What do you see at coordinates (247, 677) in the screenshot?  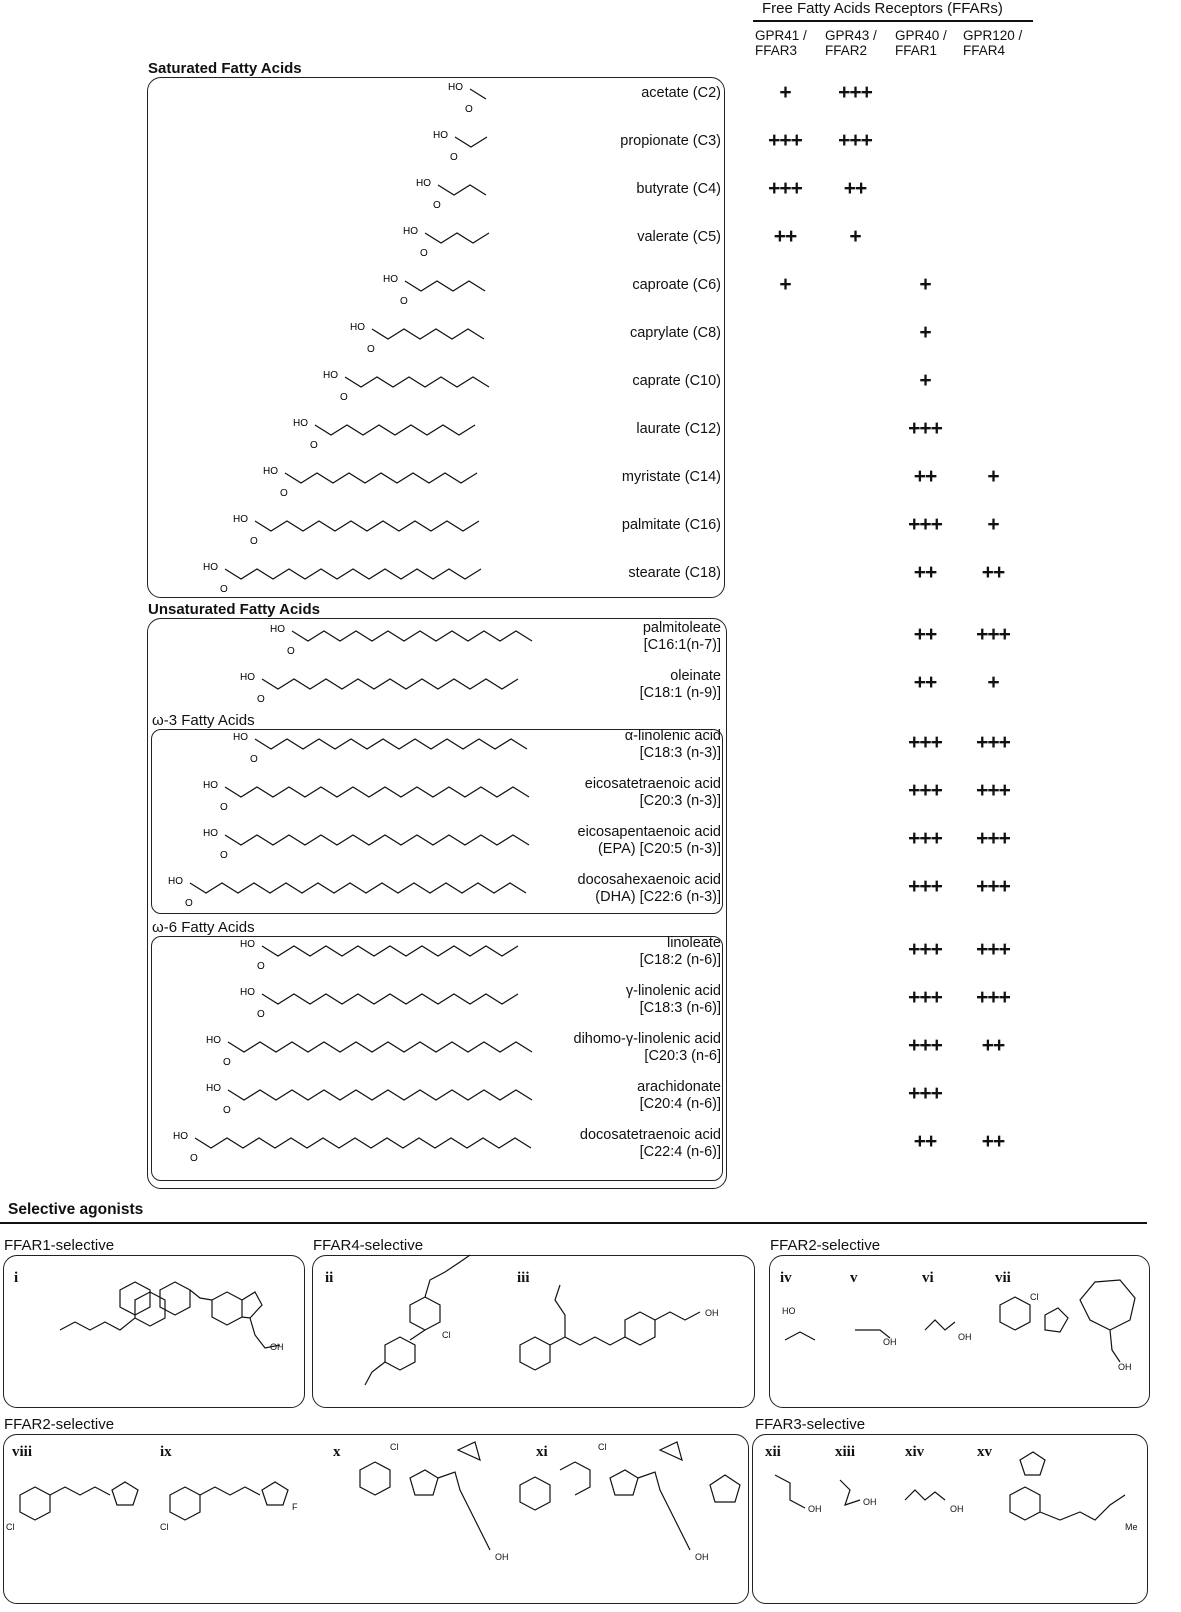 I see `hydroxyl-label-unsaturated-1: HO` at bounding box center [247, 677].